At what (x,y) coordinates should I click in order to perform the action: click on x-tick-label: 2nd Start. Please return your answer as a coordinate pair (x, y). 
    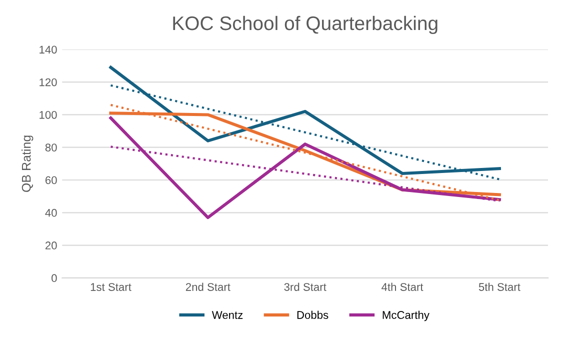
    Looking at the image, I should click on (208, 286).